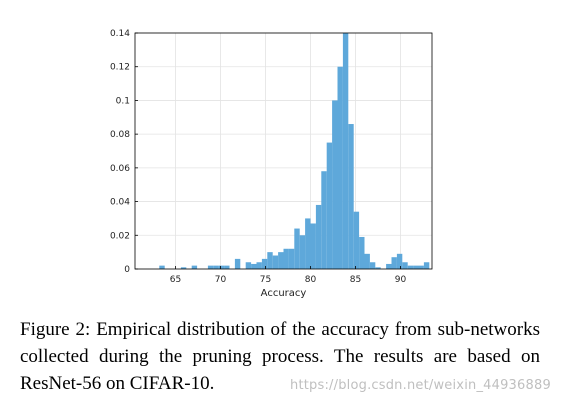 The height and width of the screenshot is (410, 569). I want to click on y-tick-label: 0.04, so click(120, 203).